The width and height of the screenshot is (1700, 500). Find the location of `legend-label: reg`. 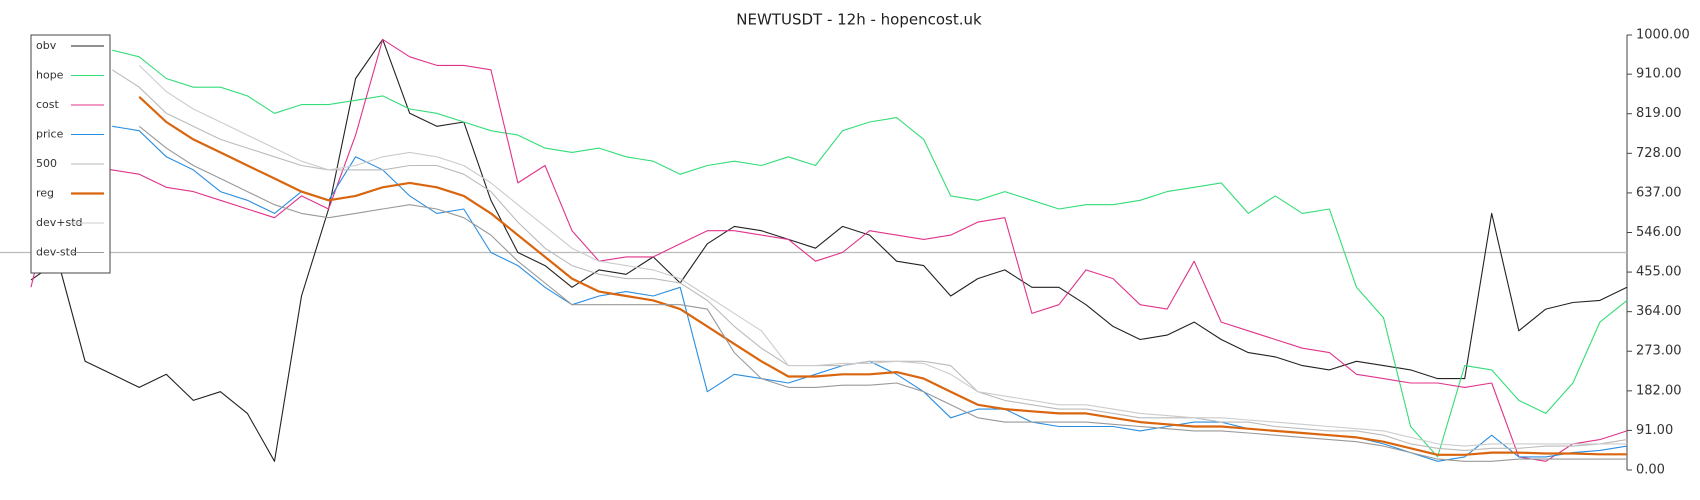

legend-label: reg is located at coordinates (45, 193).